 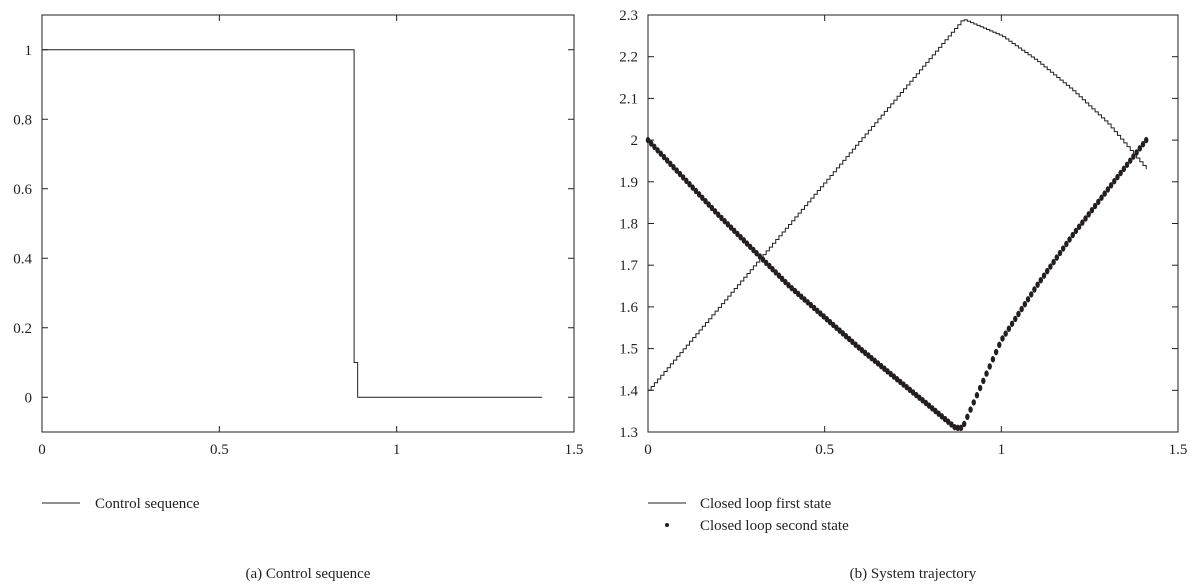 I want to click on y-tick-label: 1.3, so click(x=628, y=433).